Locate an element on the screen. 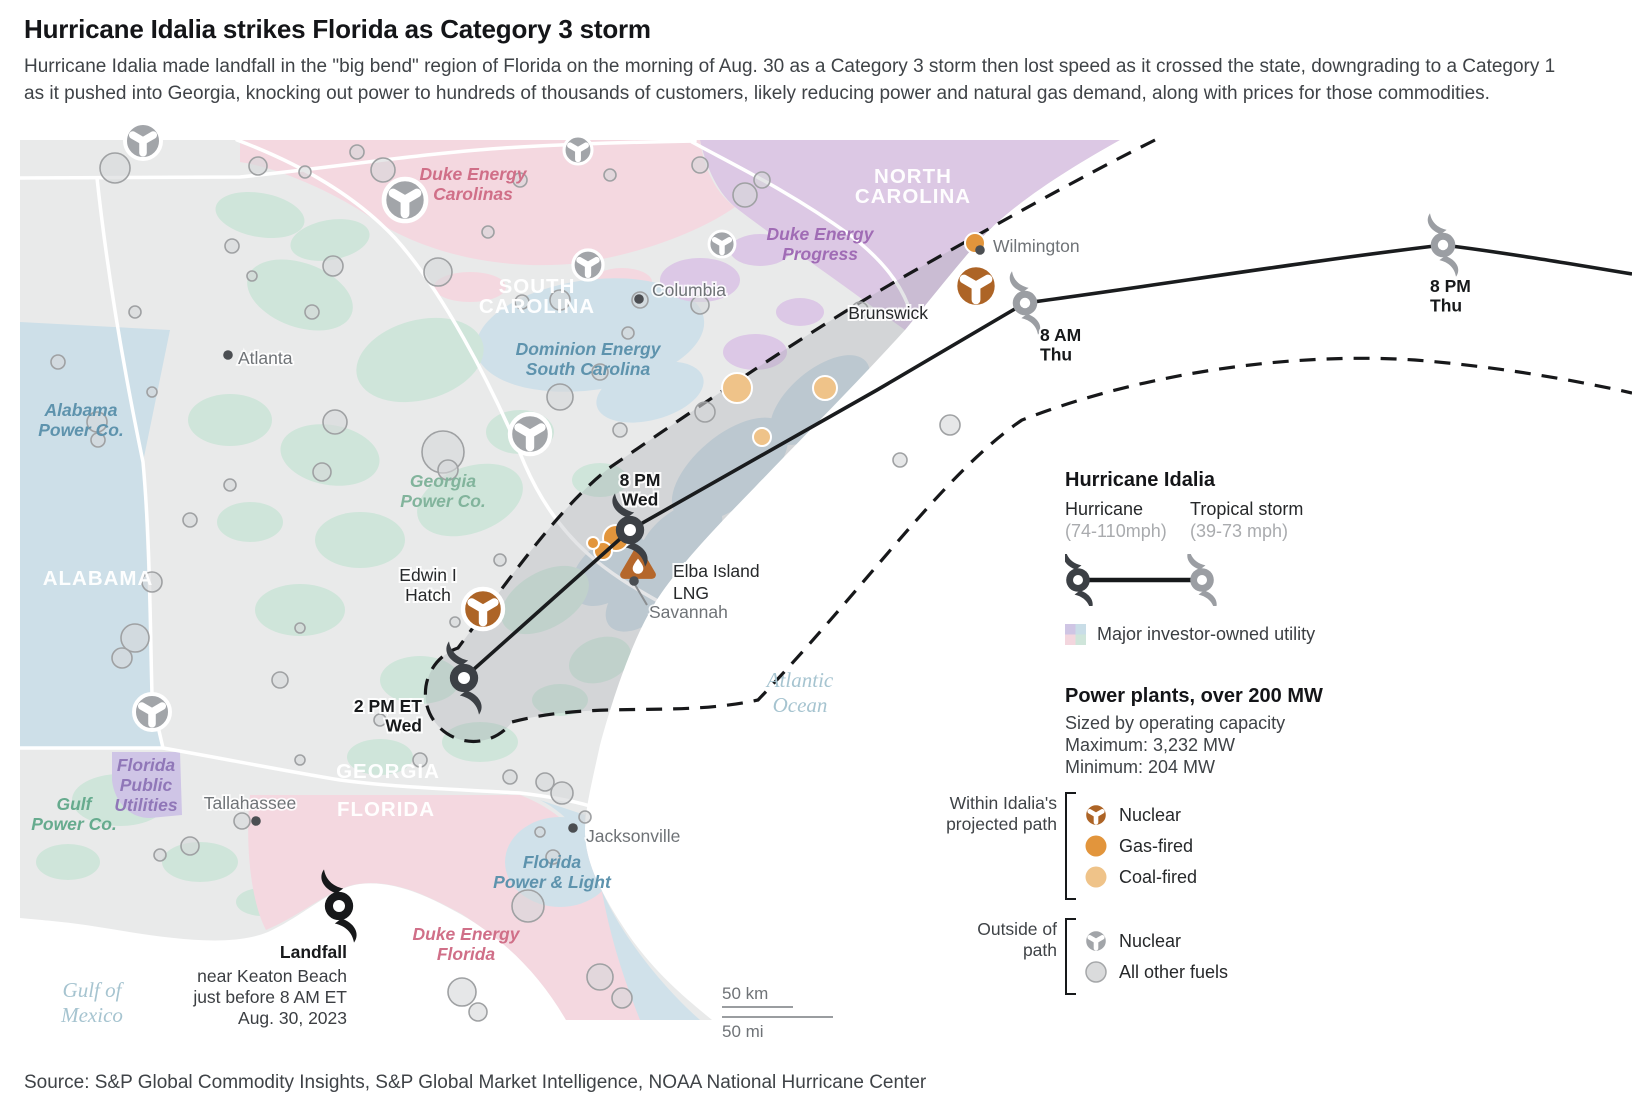  map-label: 8 PM Thu is located at coordinates (1450, 296).